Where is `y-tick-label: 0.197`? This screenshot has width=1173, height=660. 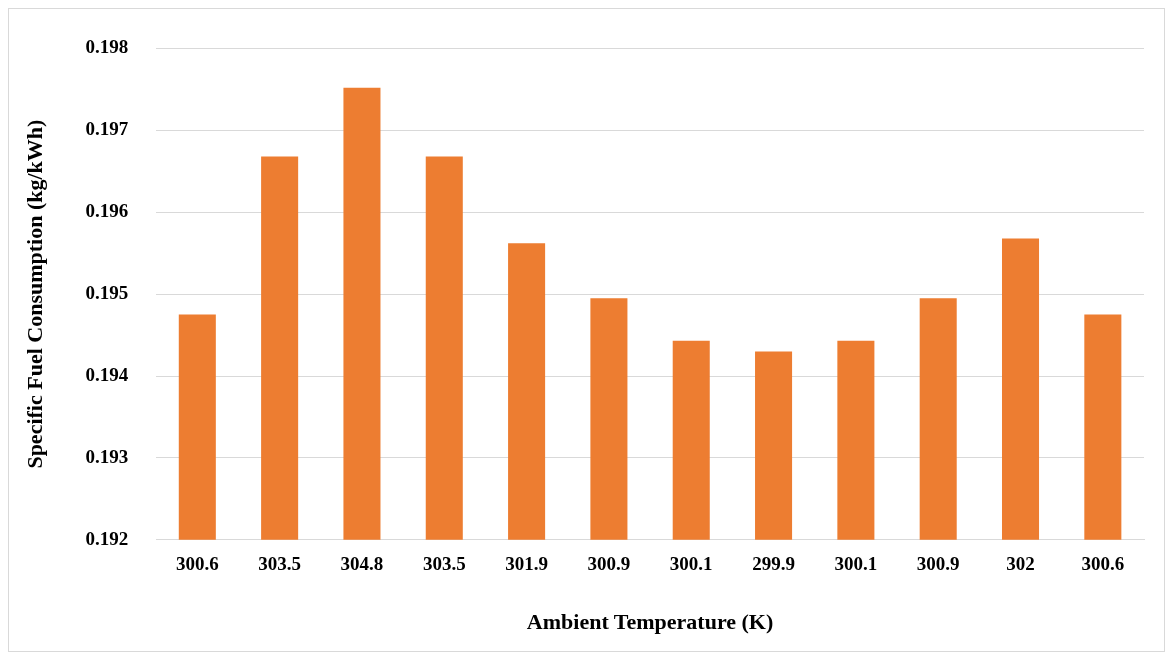
y-tick-label: 0.197 is located at coordinates (107, 129).